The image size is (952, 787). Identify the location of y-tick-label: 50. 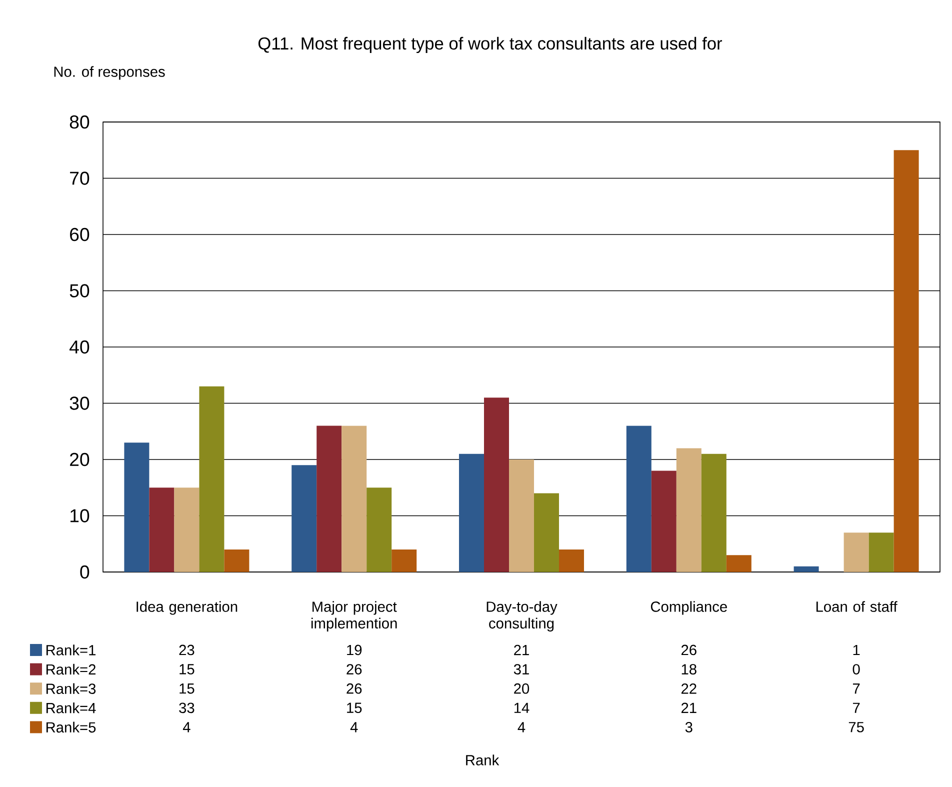
(80, 291).